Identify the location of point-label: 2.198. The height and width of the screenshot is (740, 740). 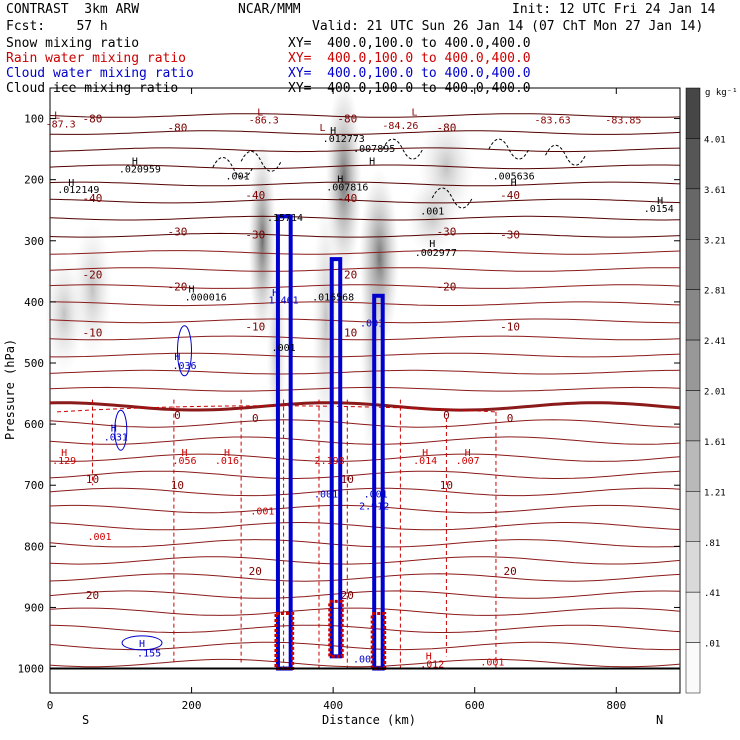
(330, 461).